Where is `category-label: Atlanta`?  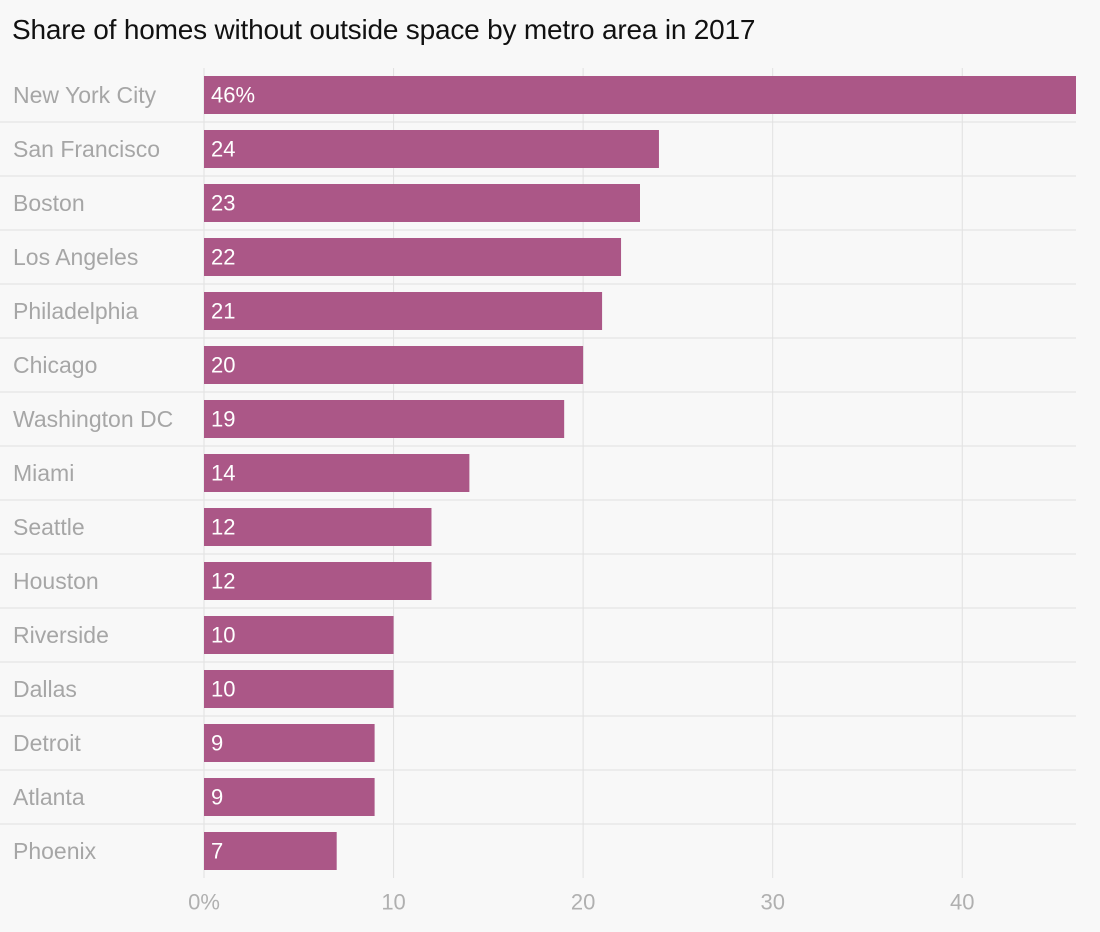
category-label: Atlanta is located at coordinates (49, 797).